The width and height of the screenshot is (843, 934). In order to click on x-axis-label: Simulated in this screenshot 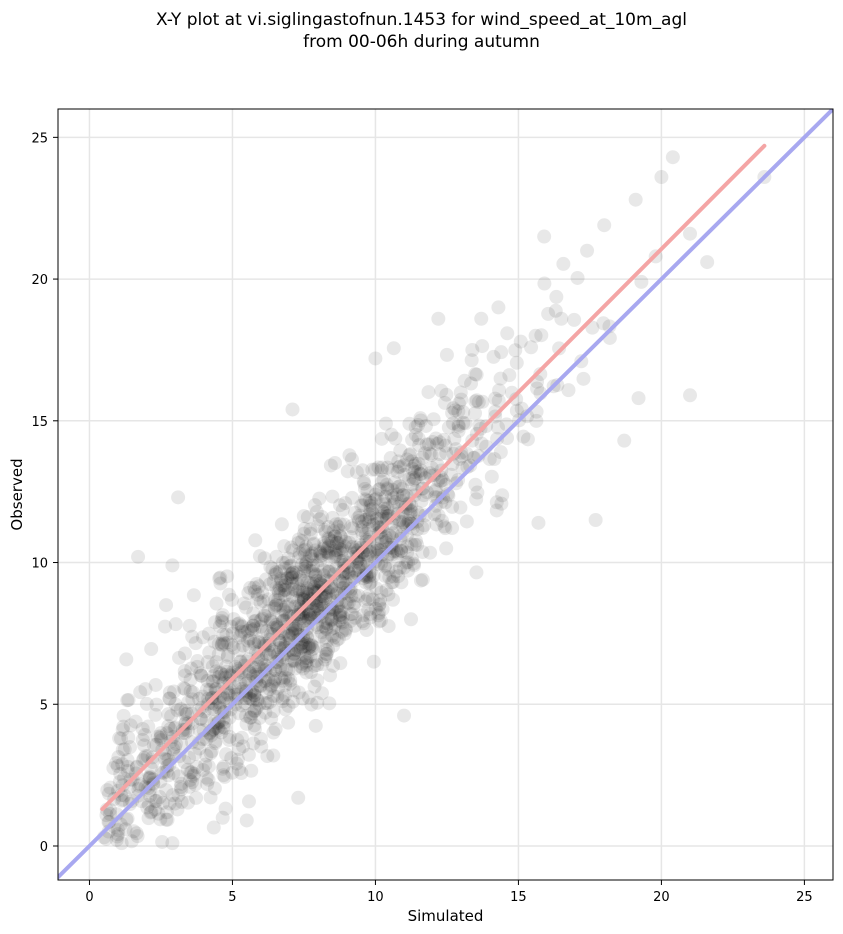, I will do `click(446, 916)`.